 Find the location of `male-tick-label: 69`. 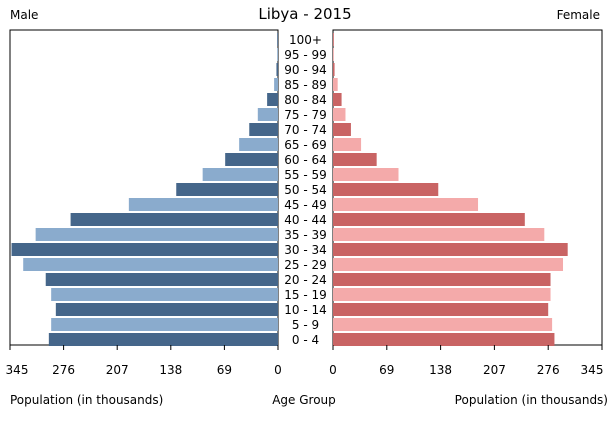

male-tick-label: 69 is located at coordinates (224, 370).